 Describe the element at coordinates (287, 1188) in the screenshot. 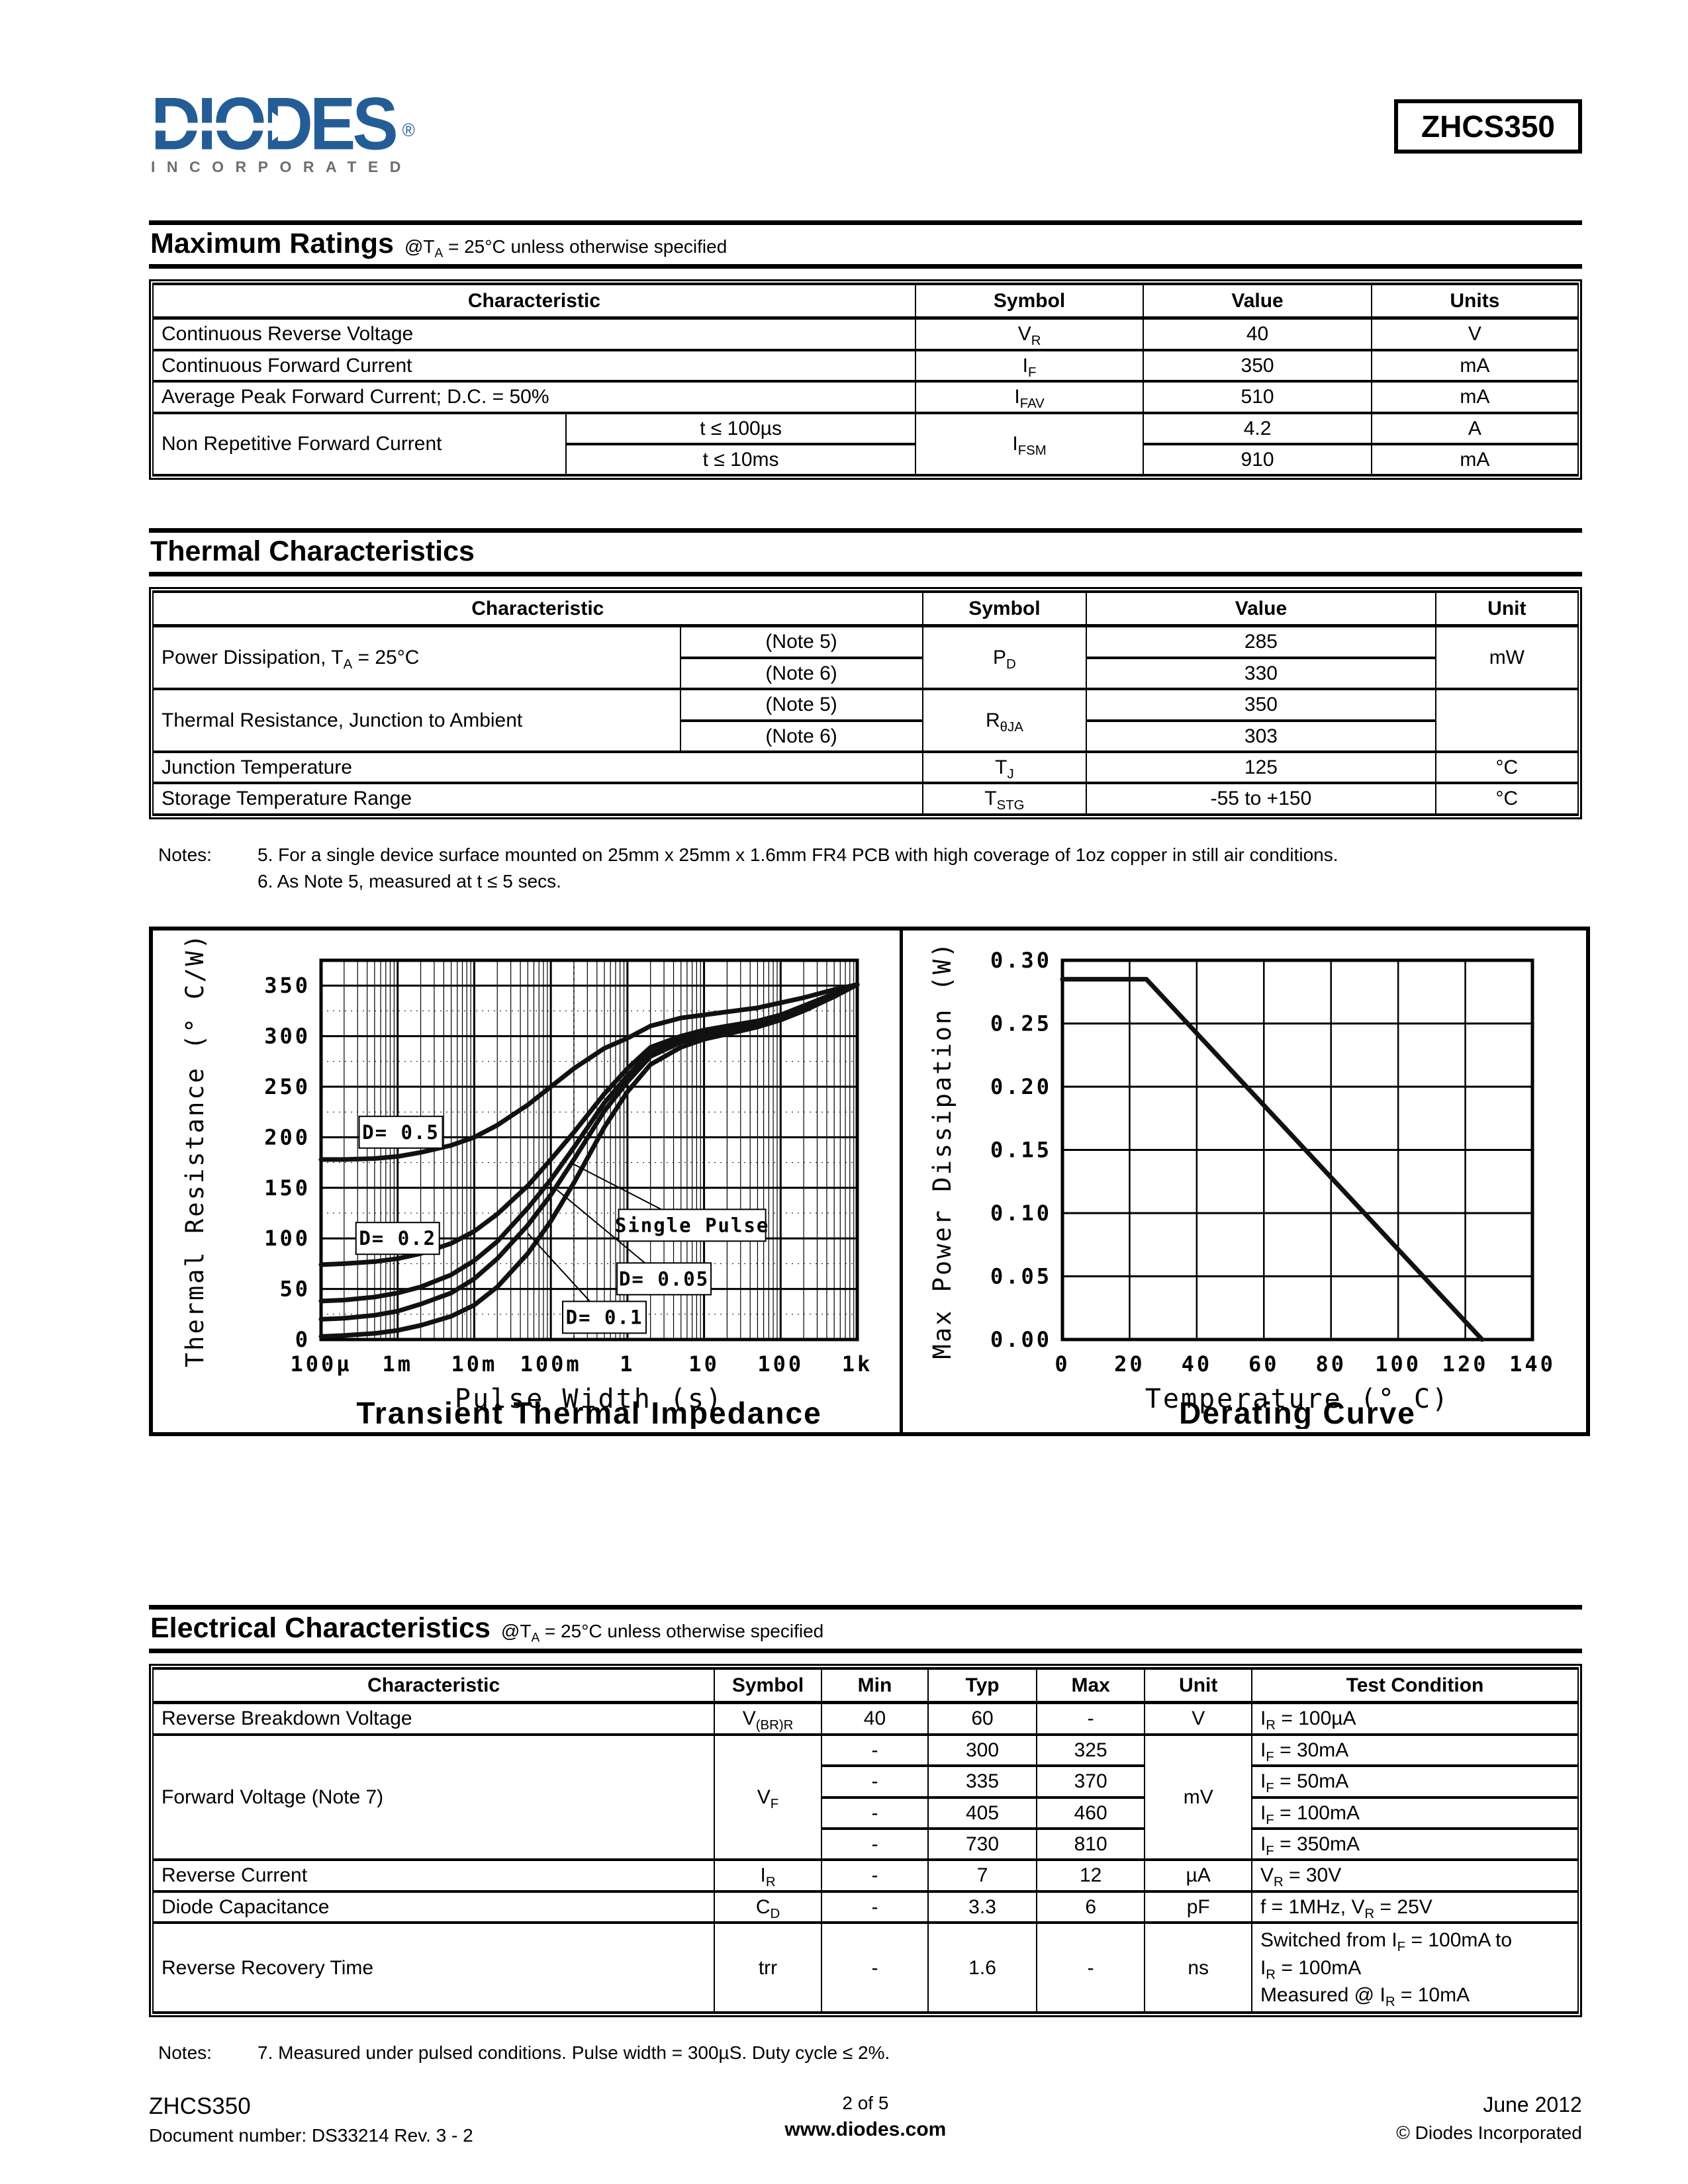

I see `y-tick-label: 150` at that location.